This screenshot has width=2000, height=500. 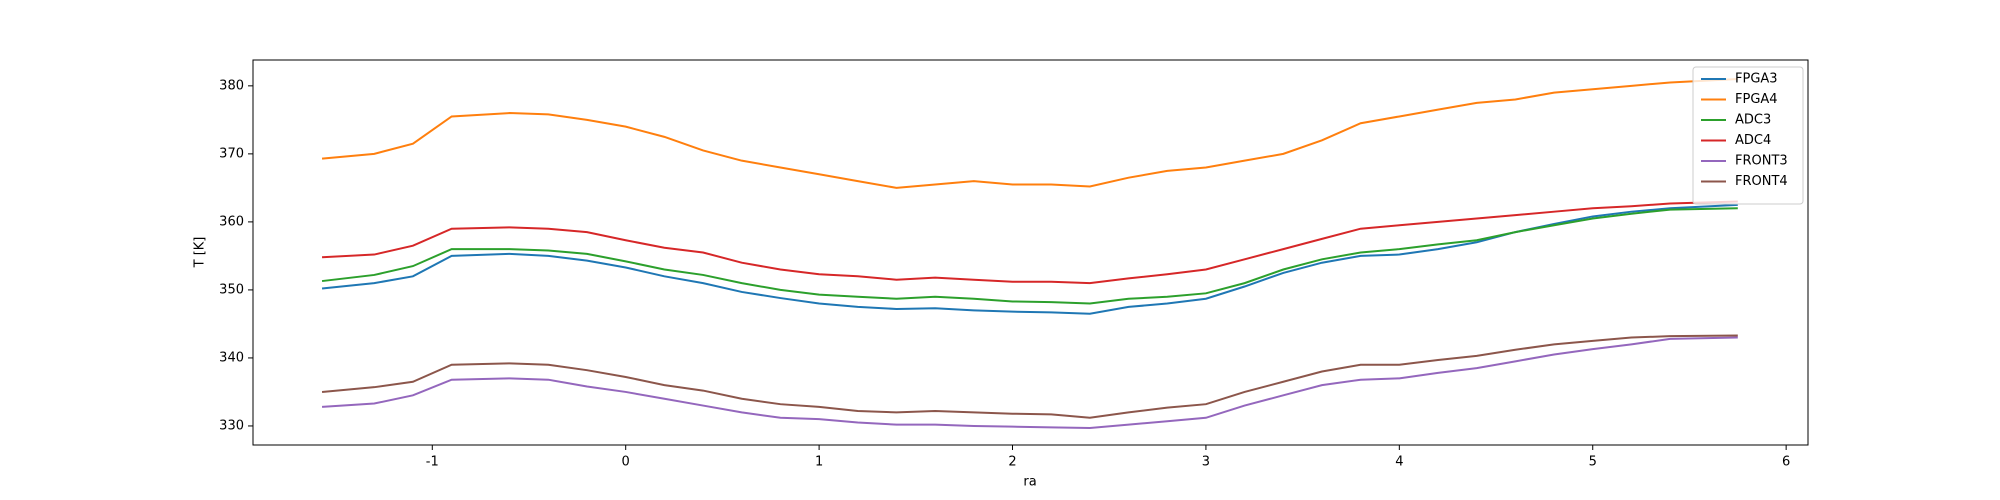 I want to click on y-tick-label: 360, so click(x=231, y=221).